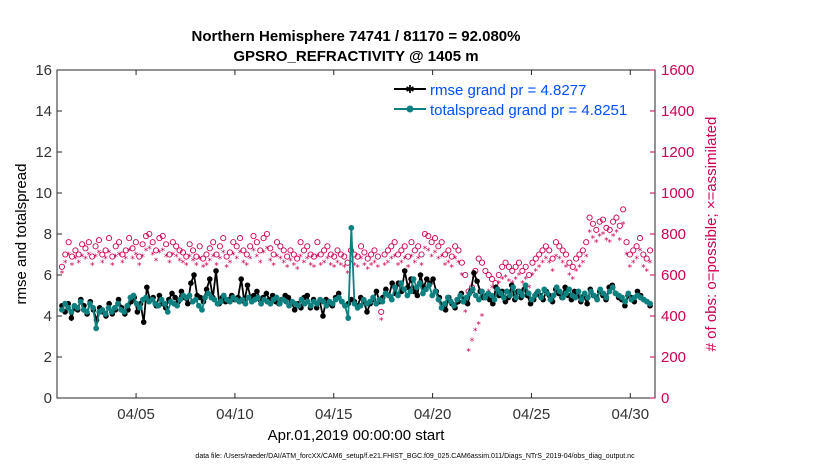 The image size is (830, 470). I want to click on y-right-tick-label: 1200, so click(677, 152).